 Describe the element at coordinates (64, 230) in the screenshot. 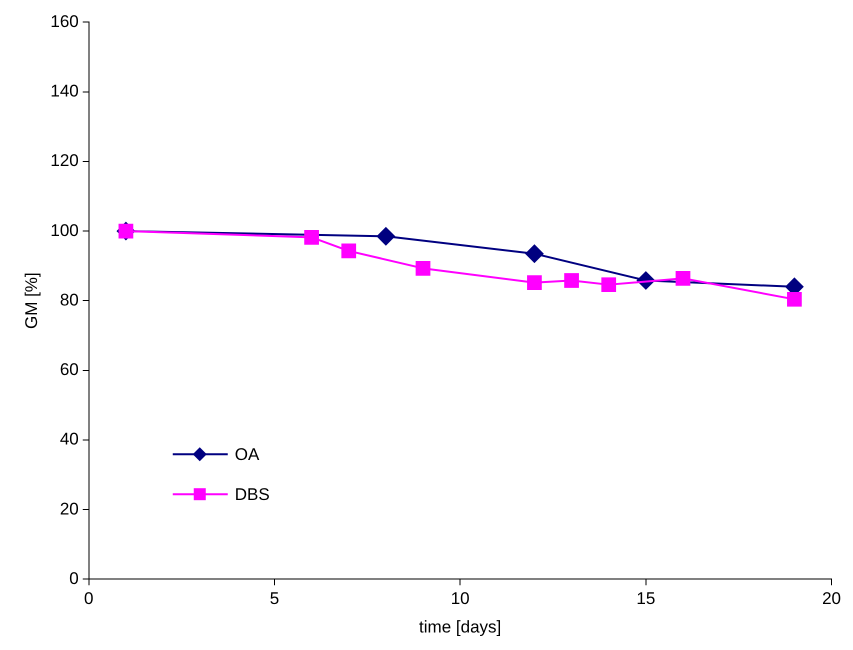

I see `y-tick-label: 100` at that location.